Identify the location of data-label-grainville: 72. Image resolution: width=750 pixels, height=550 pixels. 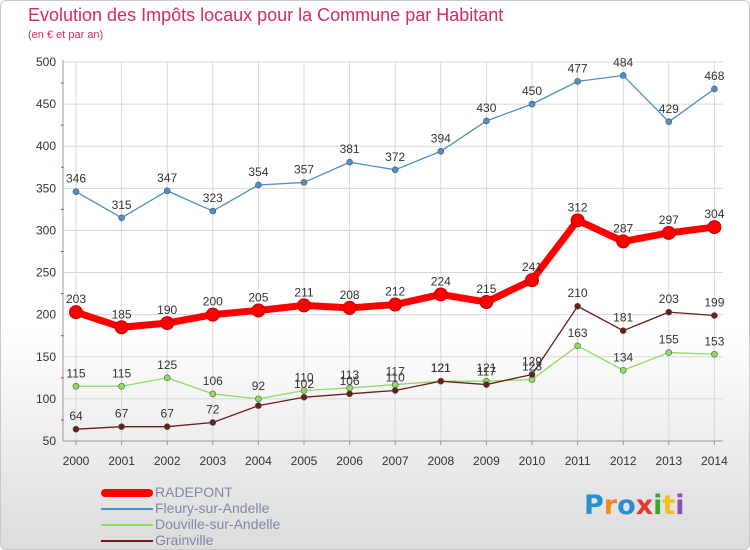
(213, 409).